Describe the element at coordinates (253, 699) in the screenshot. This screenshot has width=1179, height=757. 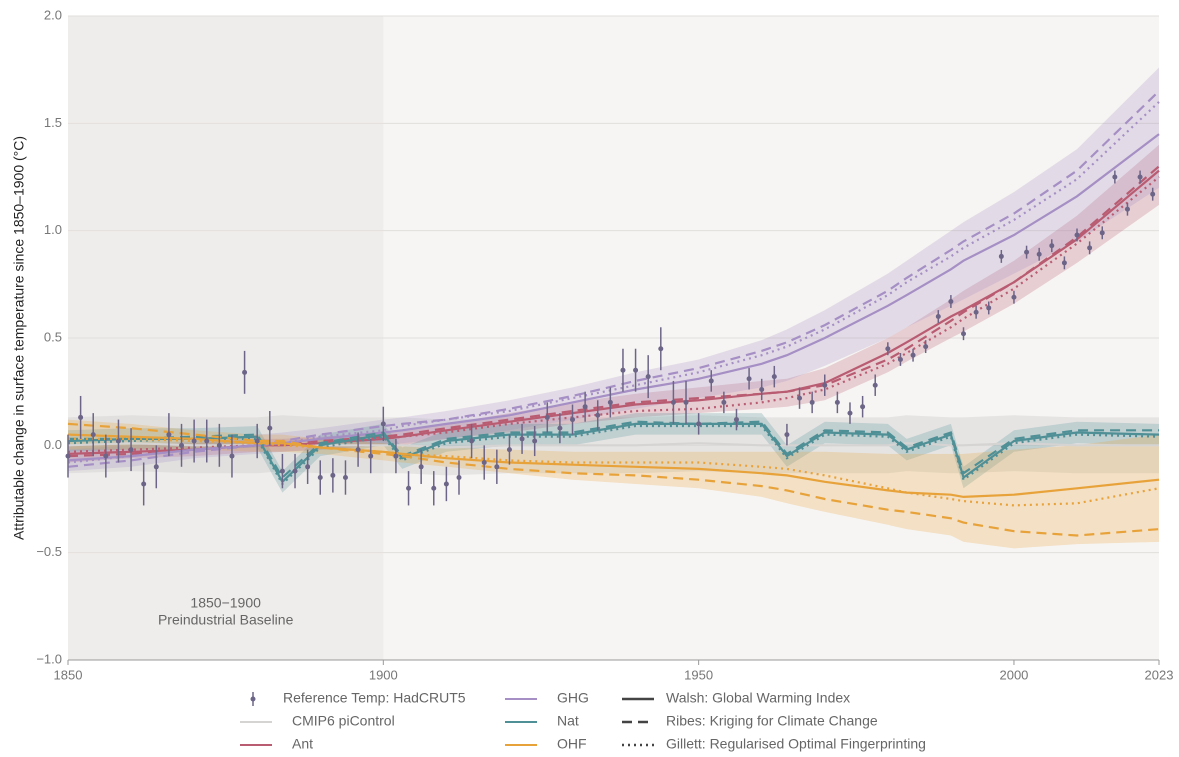
I see `legend-swatch` at that location.